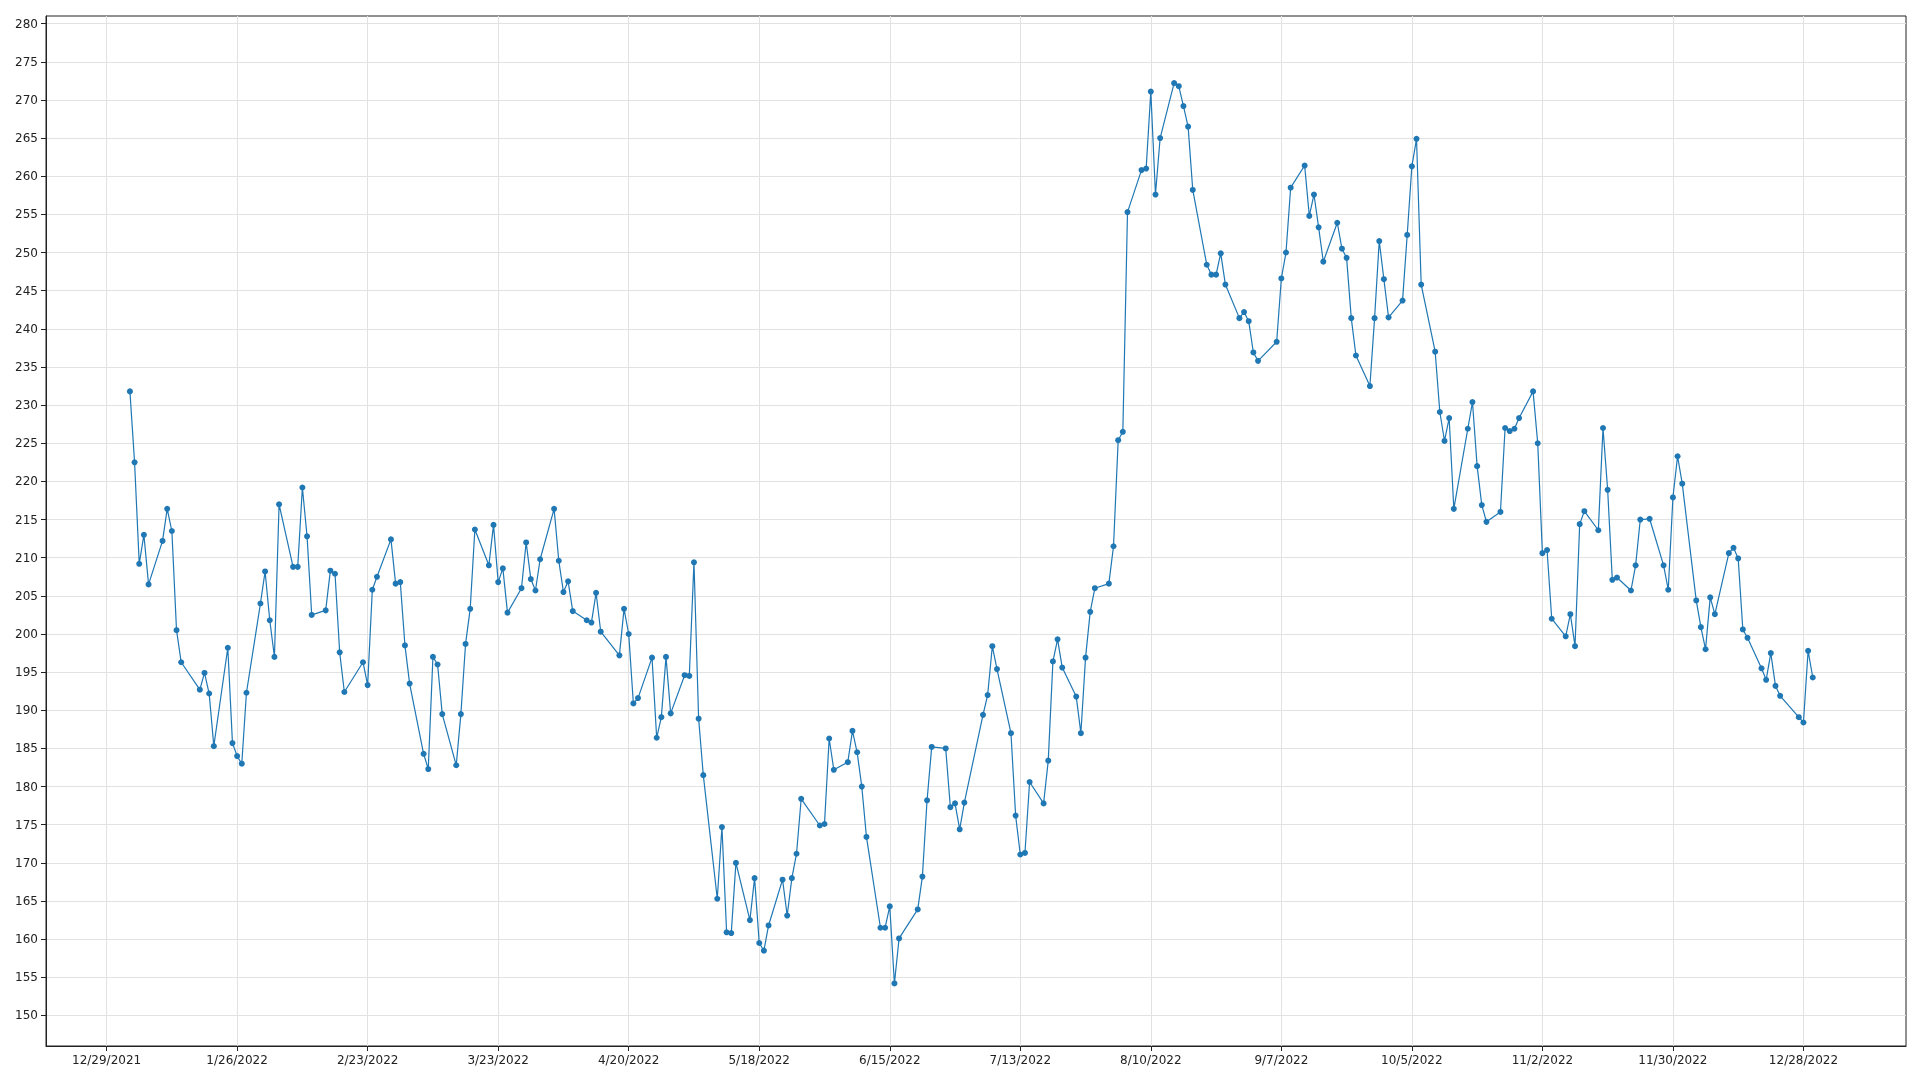  Describe the element at coordinates (1281, 1060) in the screenshot. I see `x-tick-label: 9/7/2022` at that location.